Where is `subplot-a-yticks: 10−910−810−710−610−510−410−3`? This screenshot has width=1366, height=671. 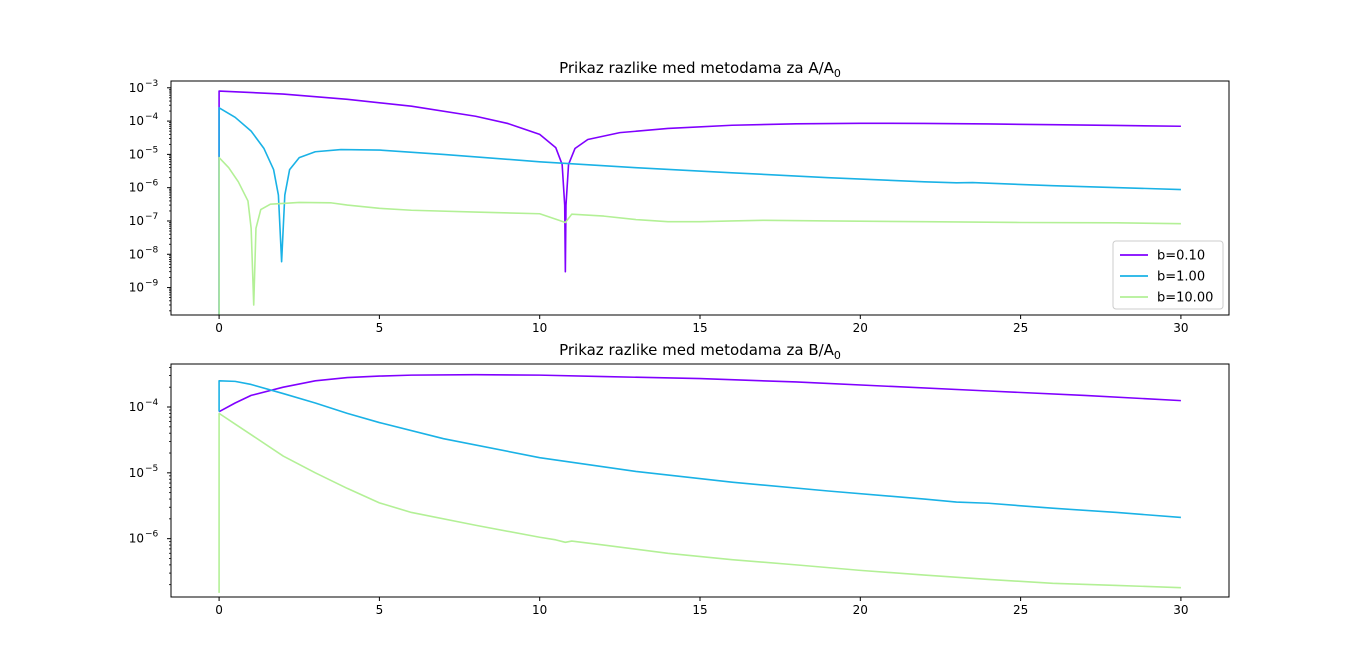
subplot-a-yticks: 10−910−810−710−610−510−410−3 is located at coordinates (150, 195).